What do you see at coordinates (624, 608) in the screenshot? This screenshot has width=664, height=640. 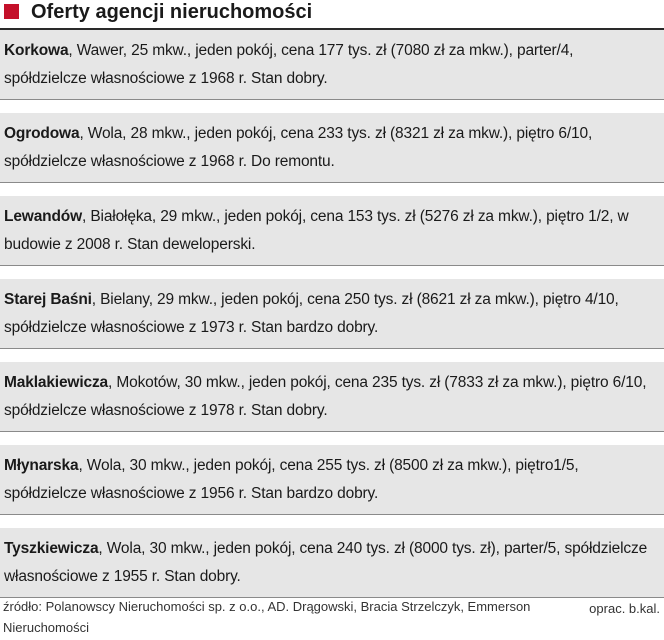 I see `author-credit: oprac. b.kal.` at bounding box center [624, 608].